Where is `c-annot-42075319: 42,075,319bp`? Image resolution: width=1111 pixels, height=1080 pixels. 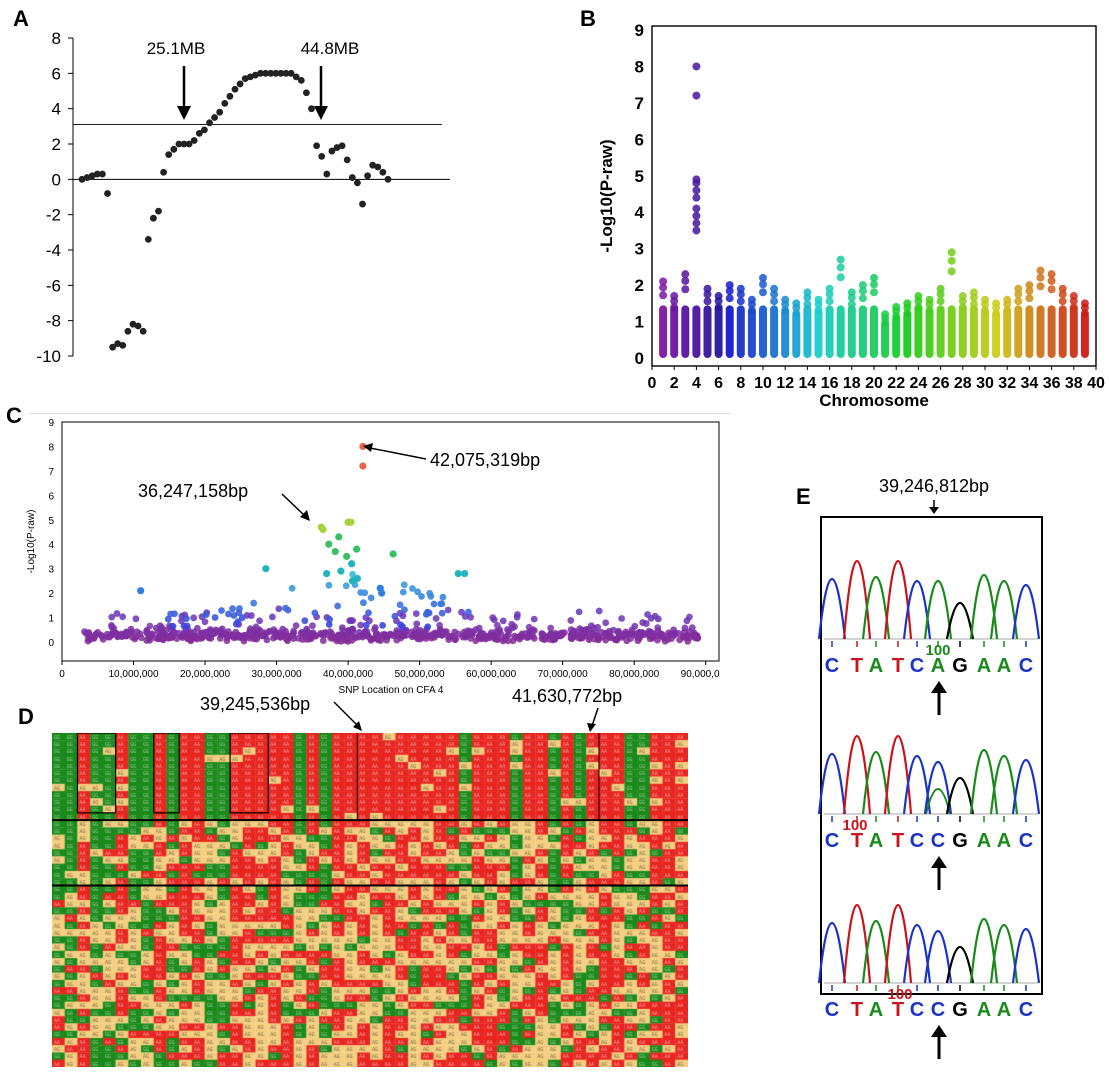
c-annot-42075319: 42,075,319bp is located at coordinates (485, 460).